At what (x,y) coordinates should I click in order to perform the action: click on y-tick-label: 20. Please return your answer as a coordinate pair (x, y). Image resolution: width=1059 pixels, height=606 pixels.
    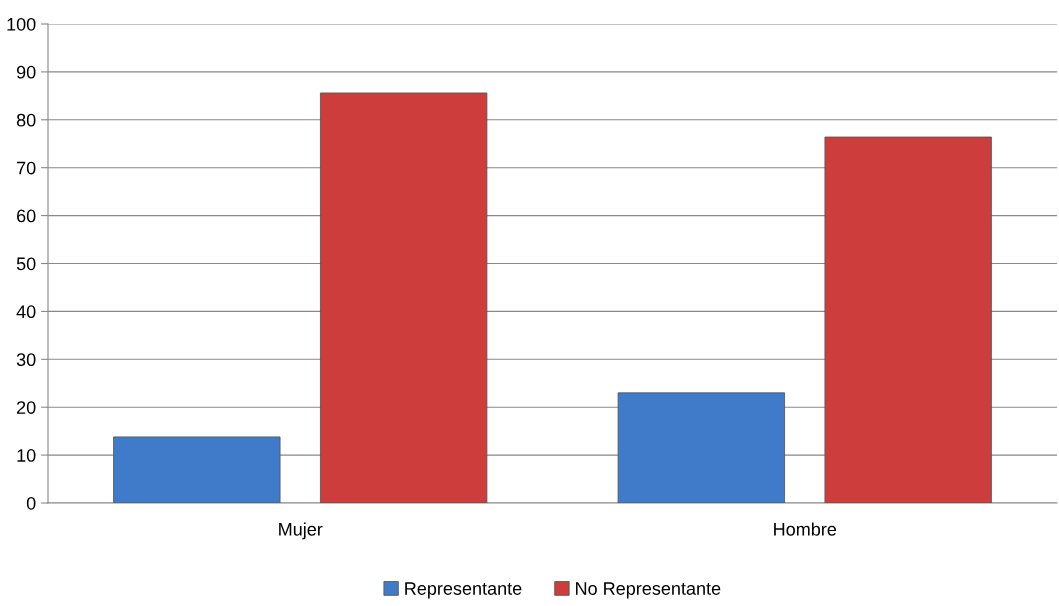
    Looking at the image, I should click on (26, 407).